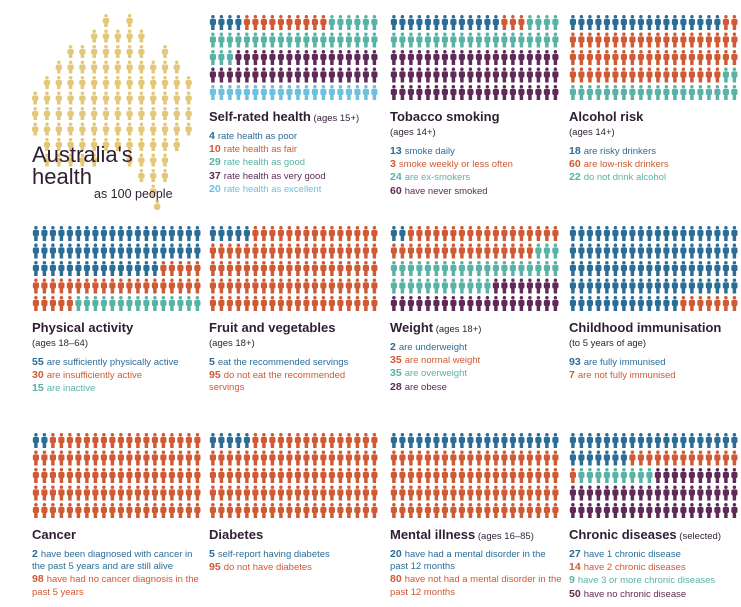 Image resolution: width=741 pixels, height=607 pixels. Describe the element at coordinates (592, 132) in the screenshot. I see `panel-subline: (ages 14+)` at that location.